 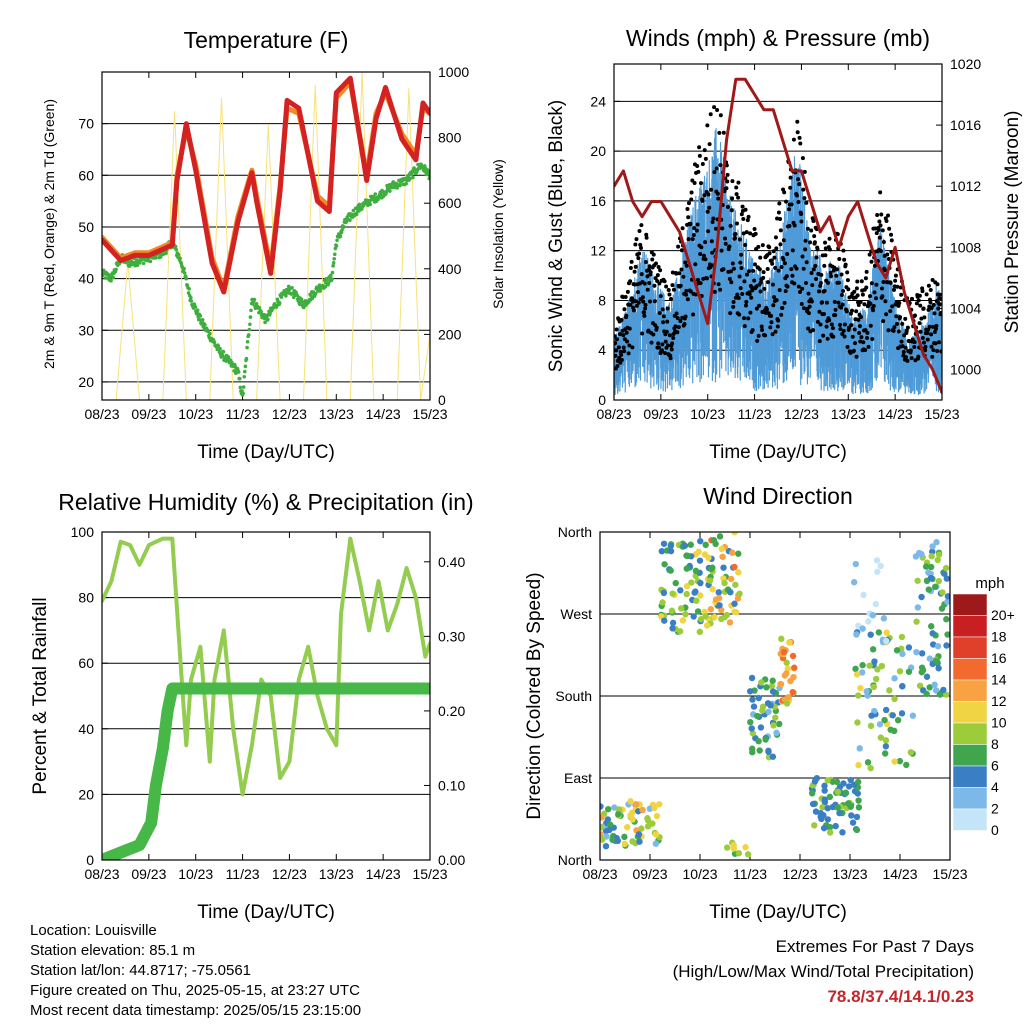 I want to click on y2-tick-label: 1020, so click(x=965, y=64).